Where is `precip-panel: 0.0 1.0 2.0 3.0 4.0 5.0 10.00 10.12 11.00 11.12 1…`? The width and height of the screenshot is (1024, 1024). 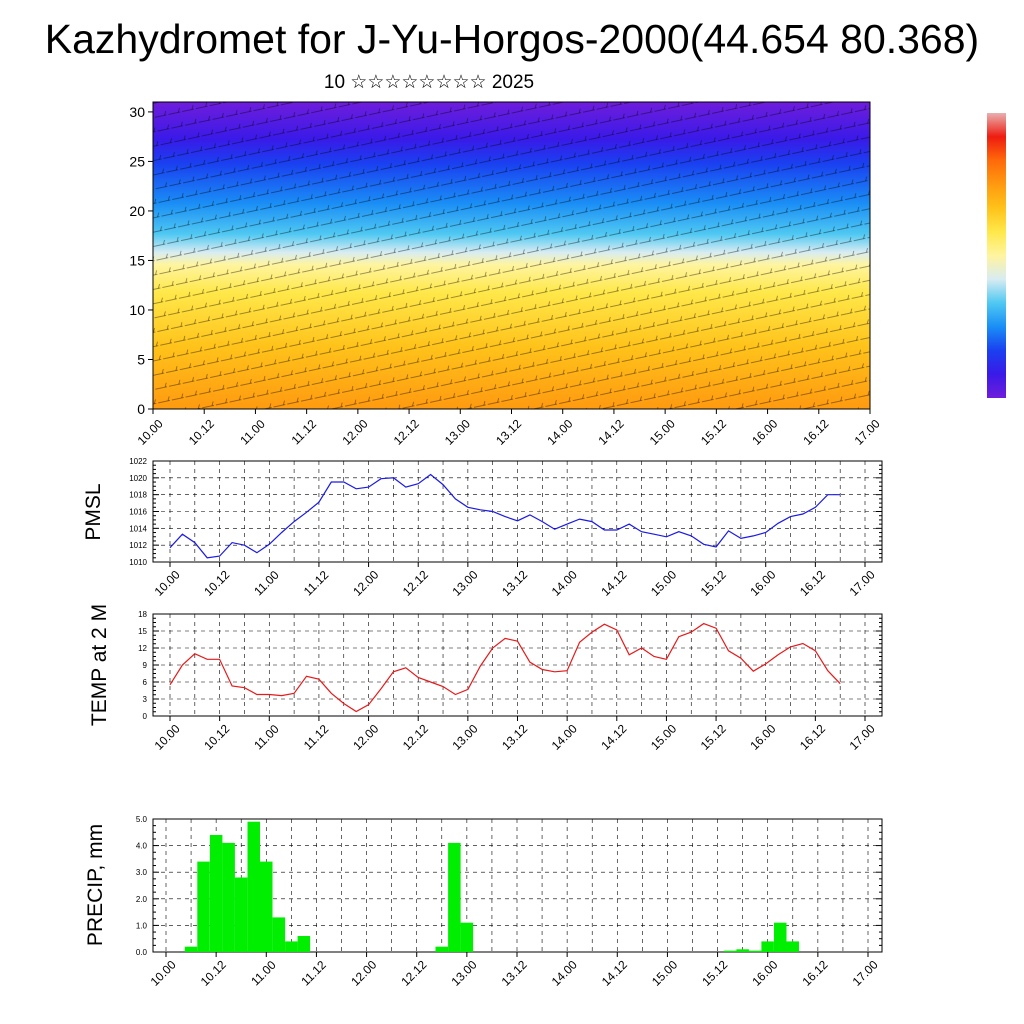 precip-panel: 0.0 1.0 2.0 3.0 4.0 5.0 10.00 10.12 11.00 11.12 1… is located at coordinates (483, 902).